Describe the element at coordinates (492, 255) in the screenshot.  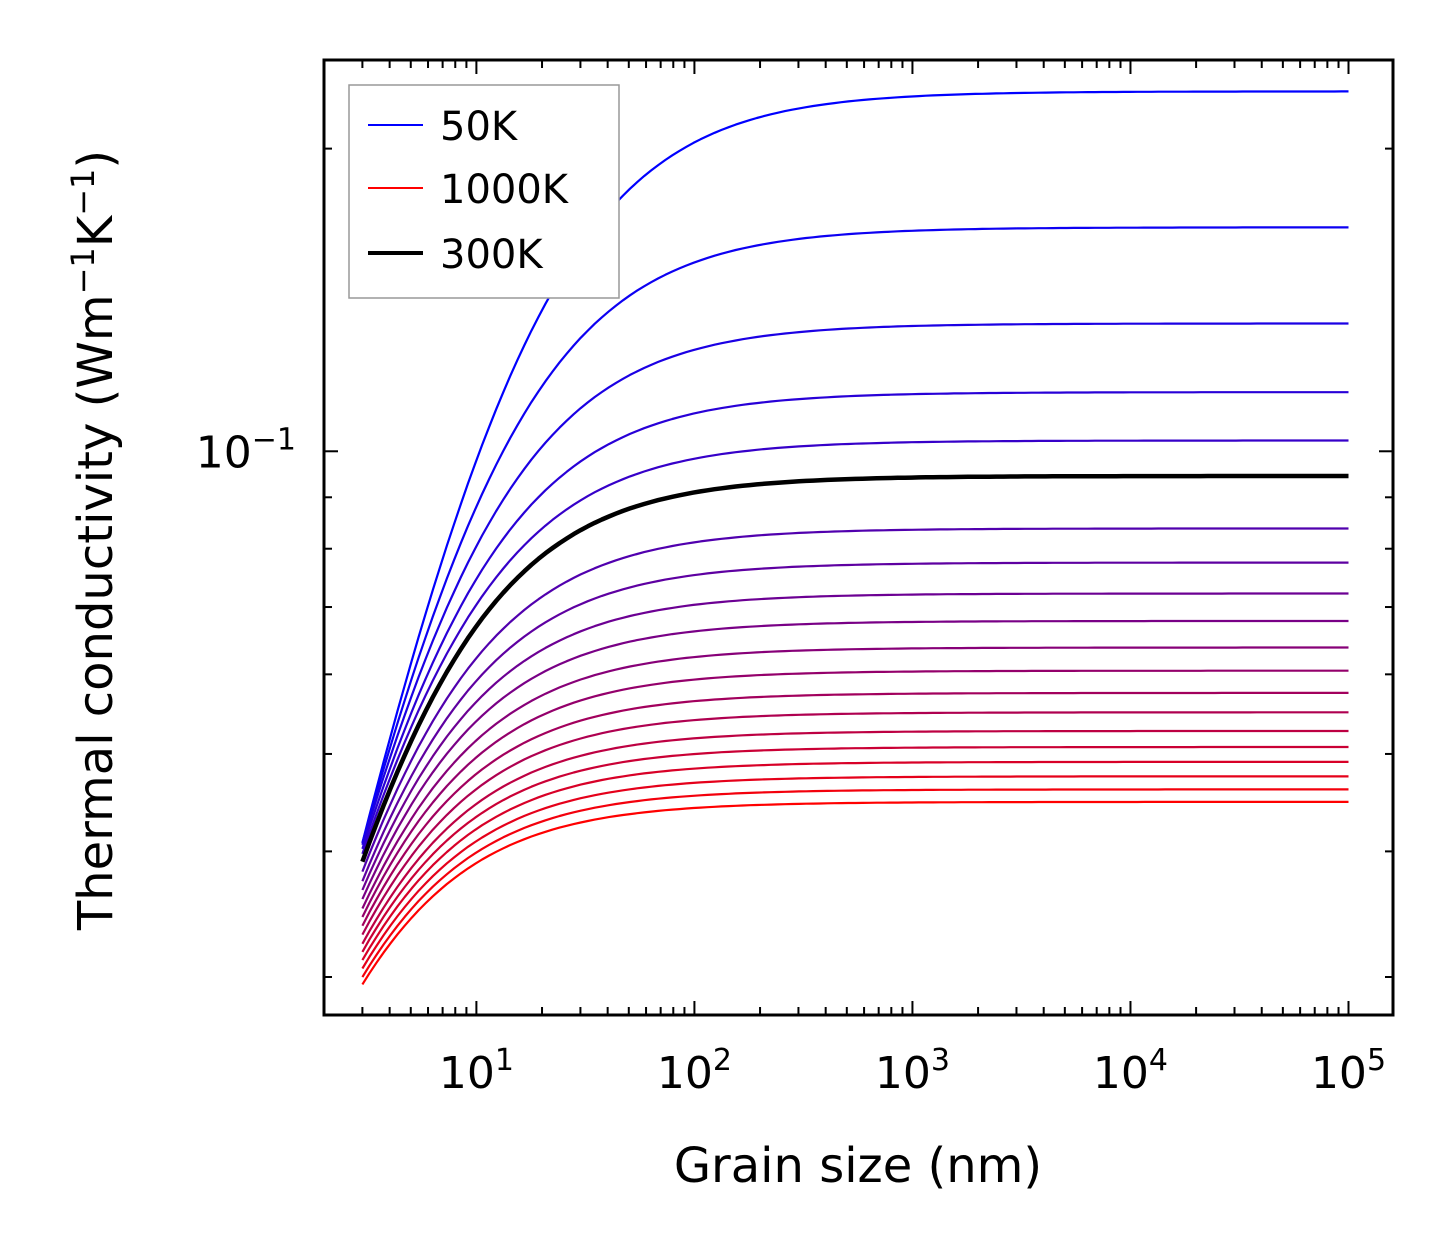
I see `legend-label-300k: 300K` at that location.